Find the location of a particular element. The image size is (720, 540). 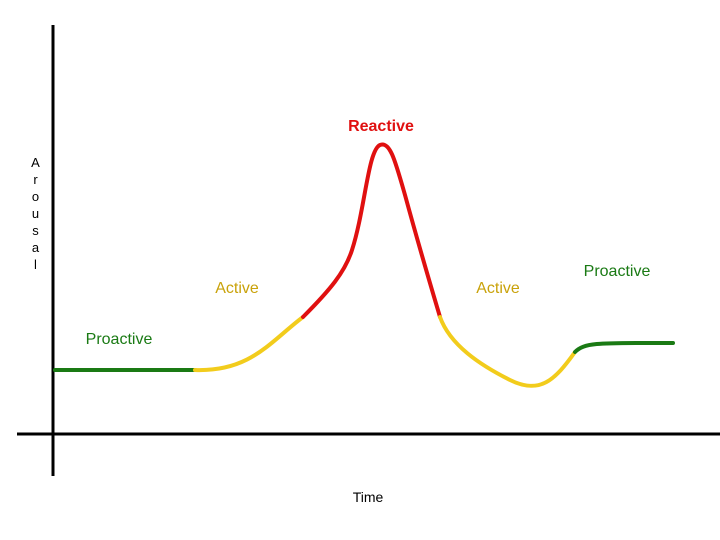

x-axis-label: Time is located at coordinates (368, 497).